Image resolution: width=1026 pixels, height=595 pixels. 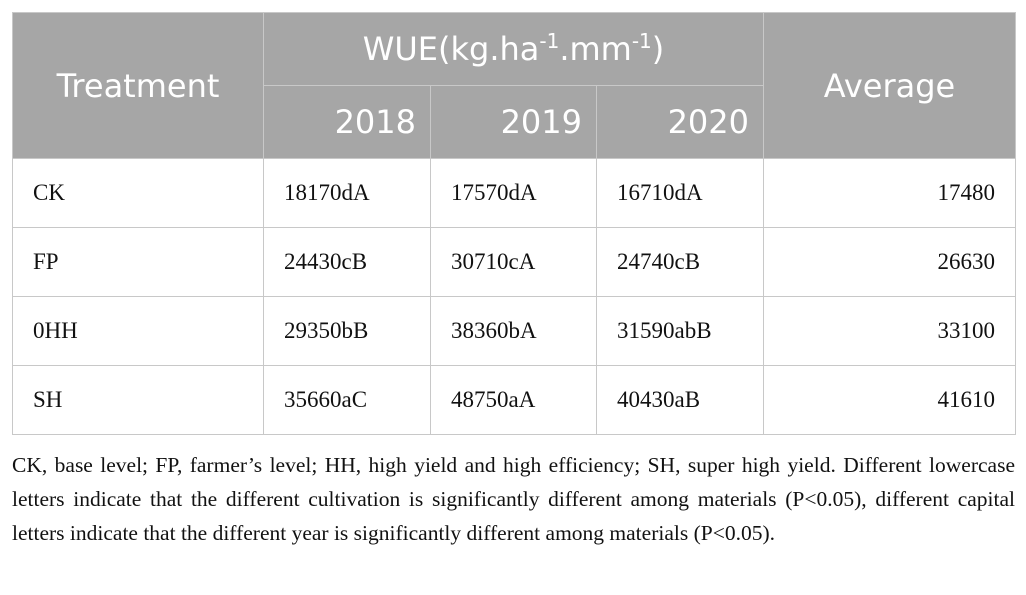 I want to click on table-cell: 31590abB, so click(x=680, y=331).